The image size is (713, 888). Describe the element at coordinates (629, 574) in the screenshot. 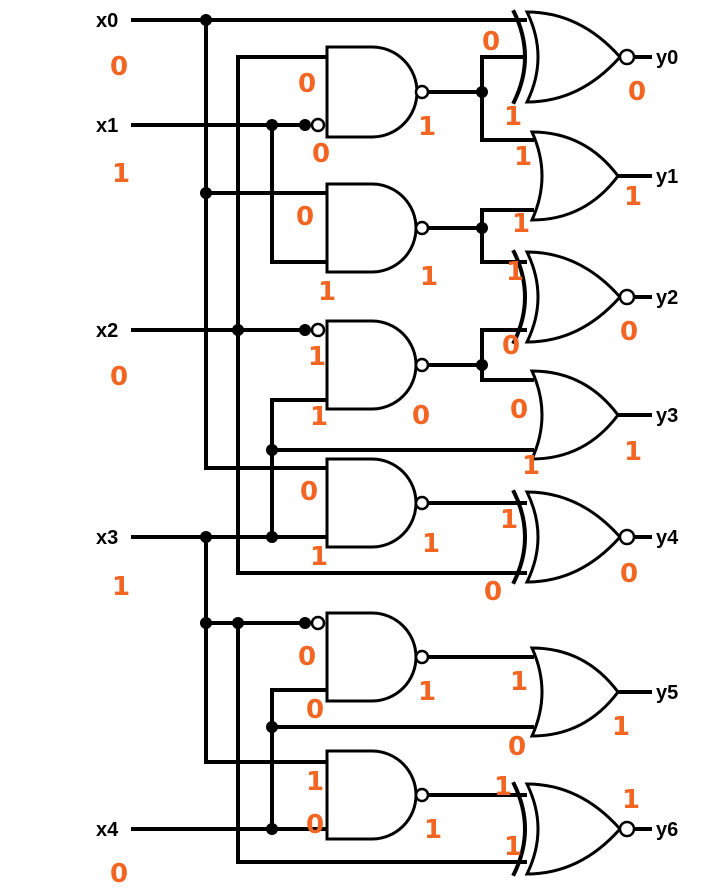

I see `output-value-y4: 0` at that location.